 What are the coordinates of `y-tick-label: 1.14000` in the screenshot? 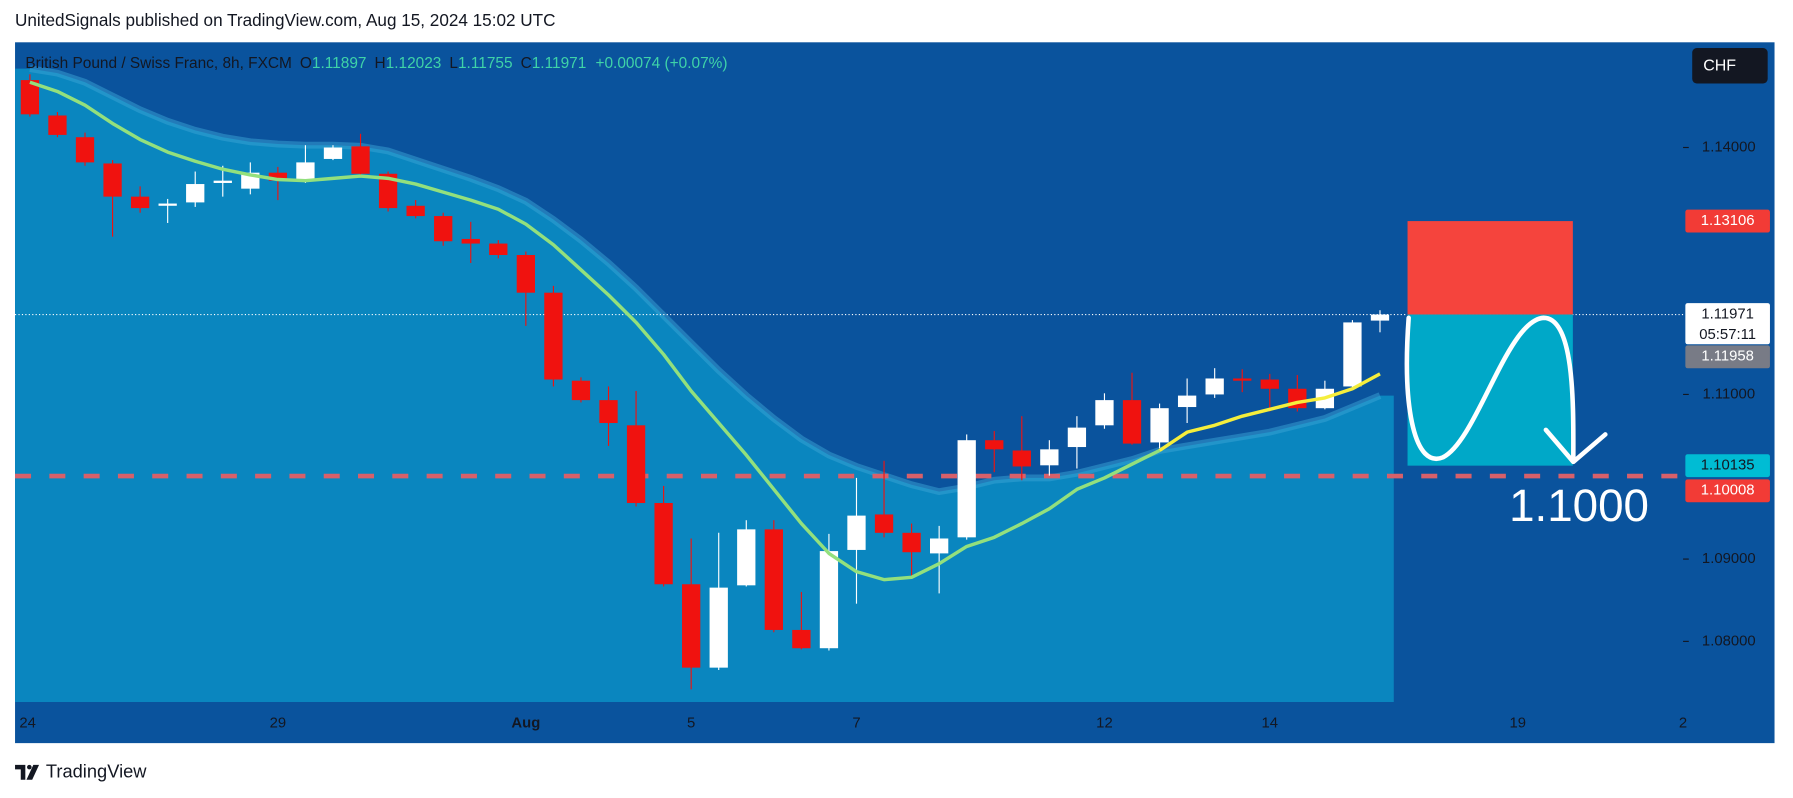 It's located at (1729, 147).